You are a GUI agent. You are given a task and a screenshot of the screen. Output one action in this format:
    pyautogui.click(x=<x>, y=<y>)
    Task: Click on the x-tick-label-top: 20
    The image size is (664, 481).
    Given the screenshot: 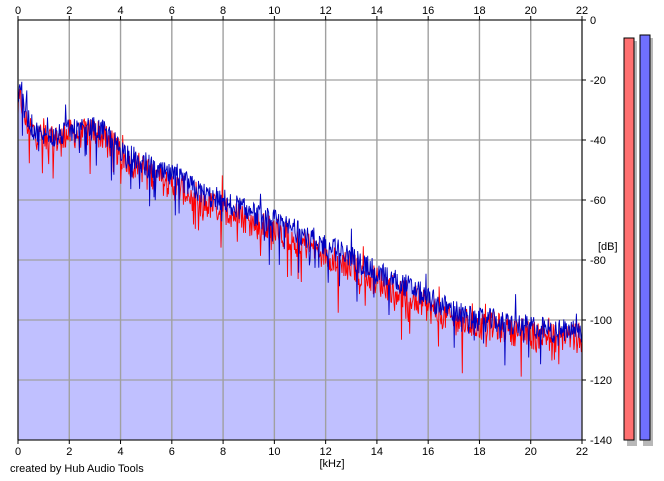 What is the action you would take?
    pyautogui.click(x=531, y=11)
    